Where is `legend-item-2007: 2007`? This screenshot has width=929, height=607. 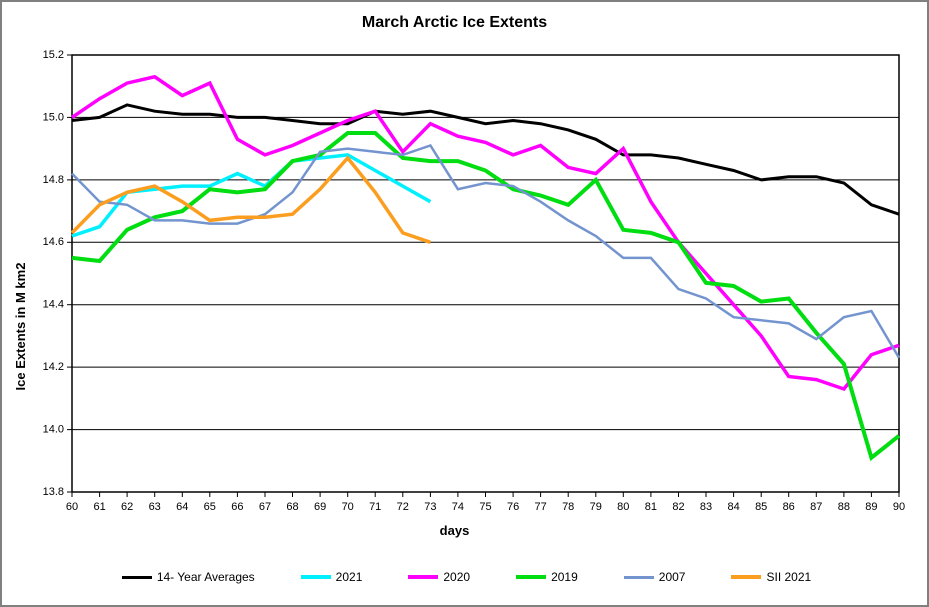
legend-item-2007: 2007 is located at coordinates (654, 577).